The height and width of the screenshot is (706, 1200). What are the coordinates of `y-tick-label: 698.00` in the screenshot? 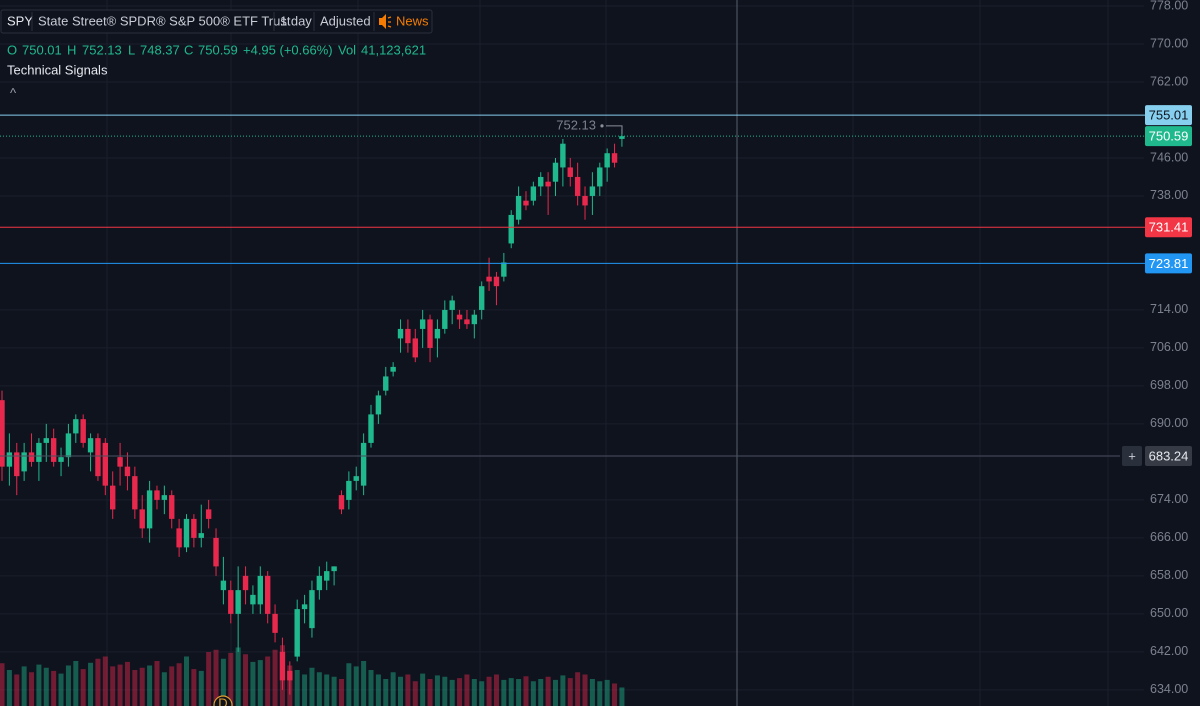 It's located at (1169, 385).